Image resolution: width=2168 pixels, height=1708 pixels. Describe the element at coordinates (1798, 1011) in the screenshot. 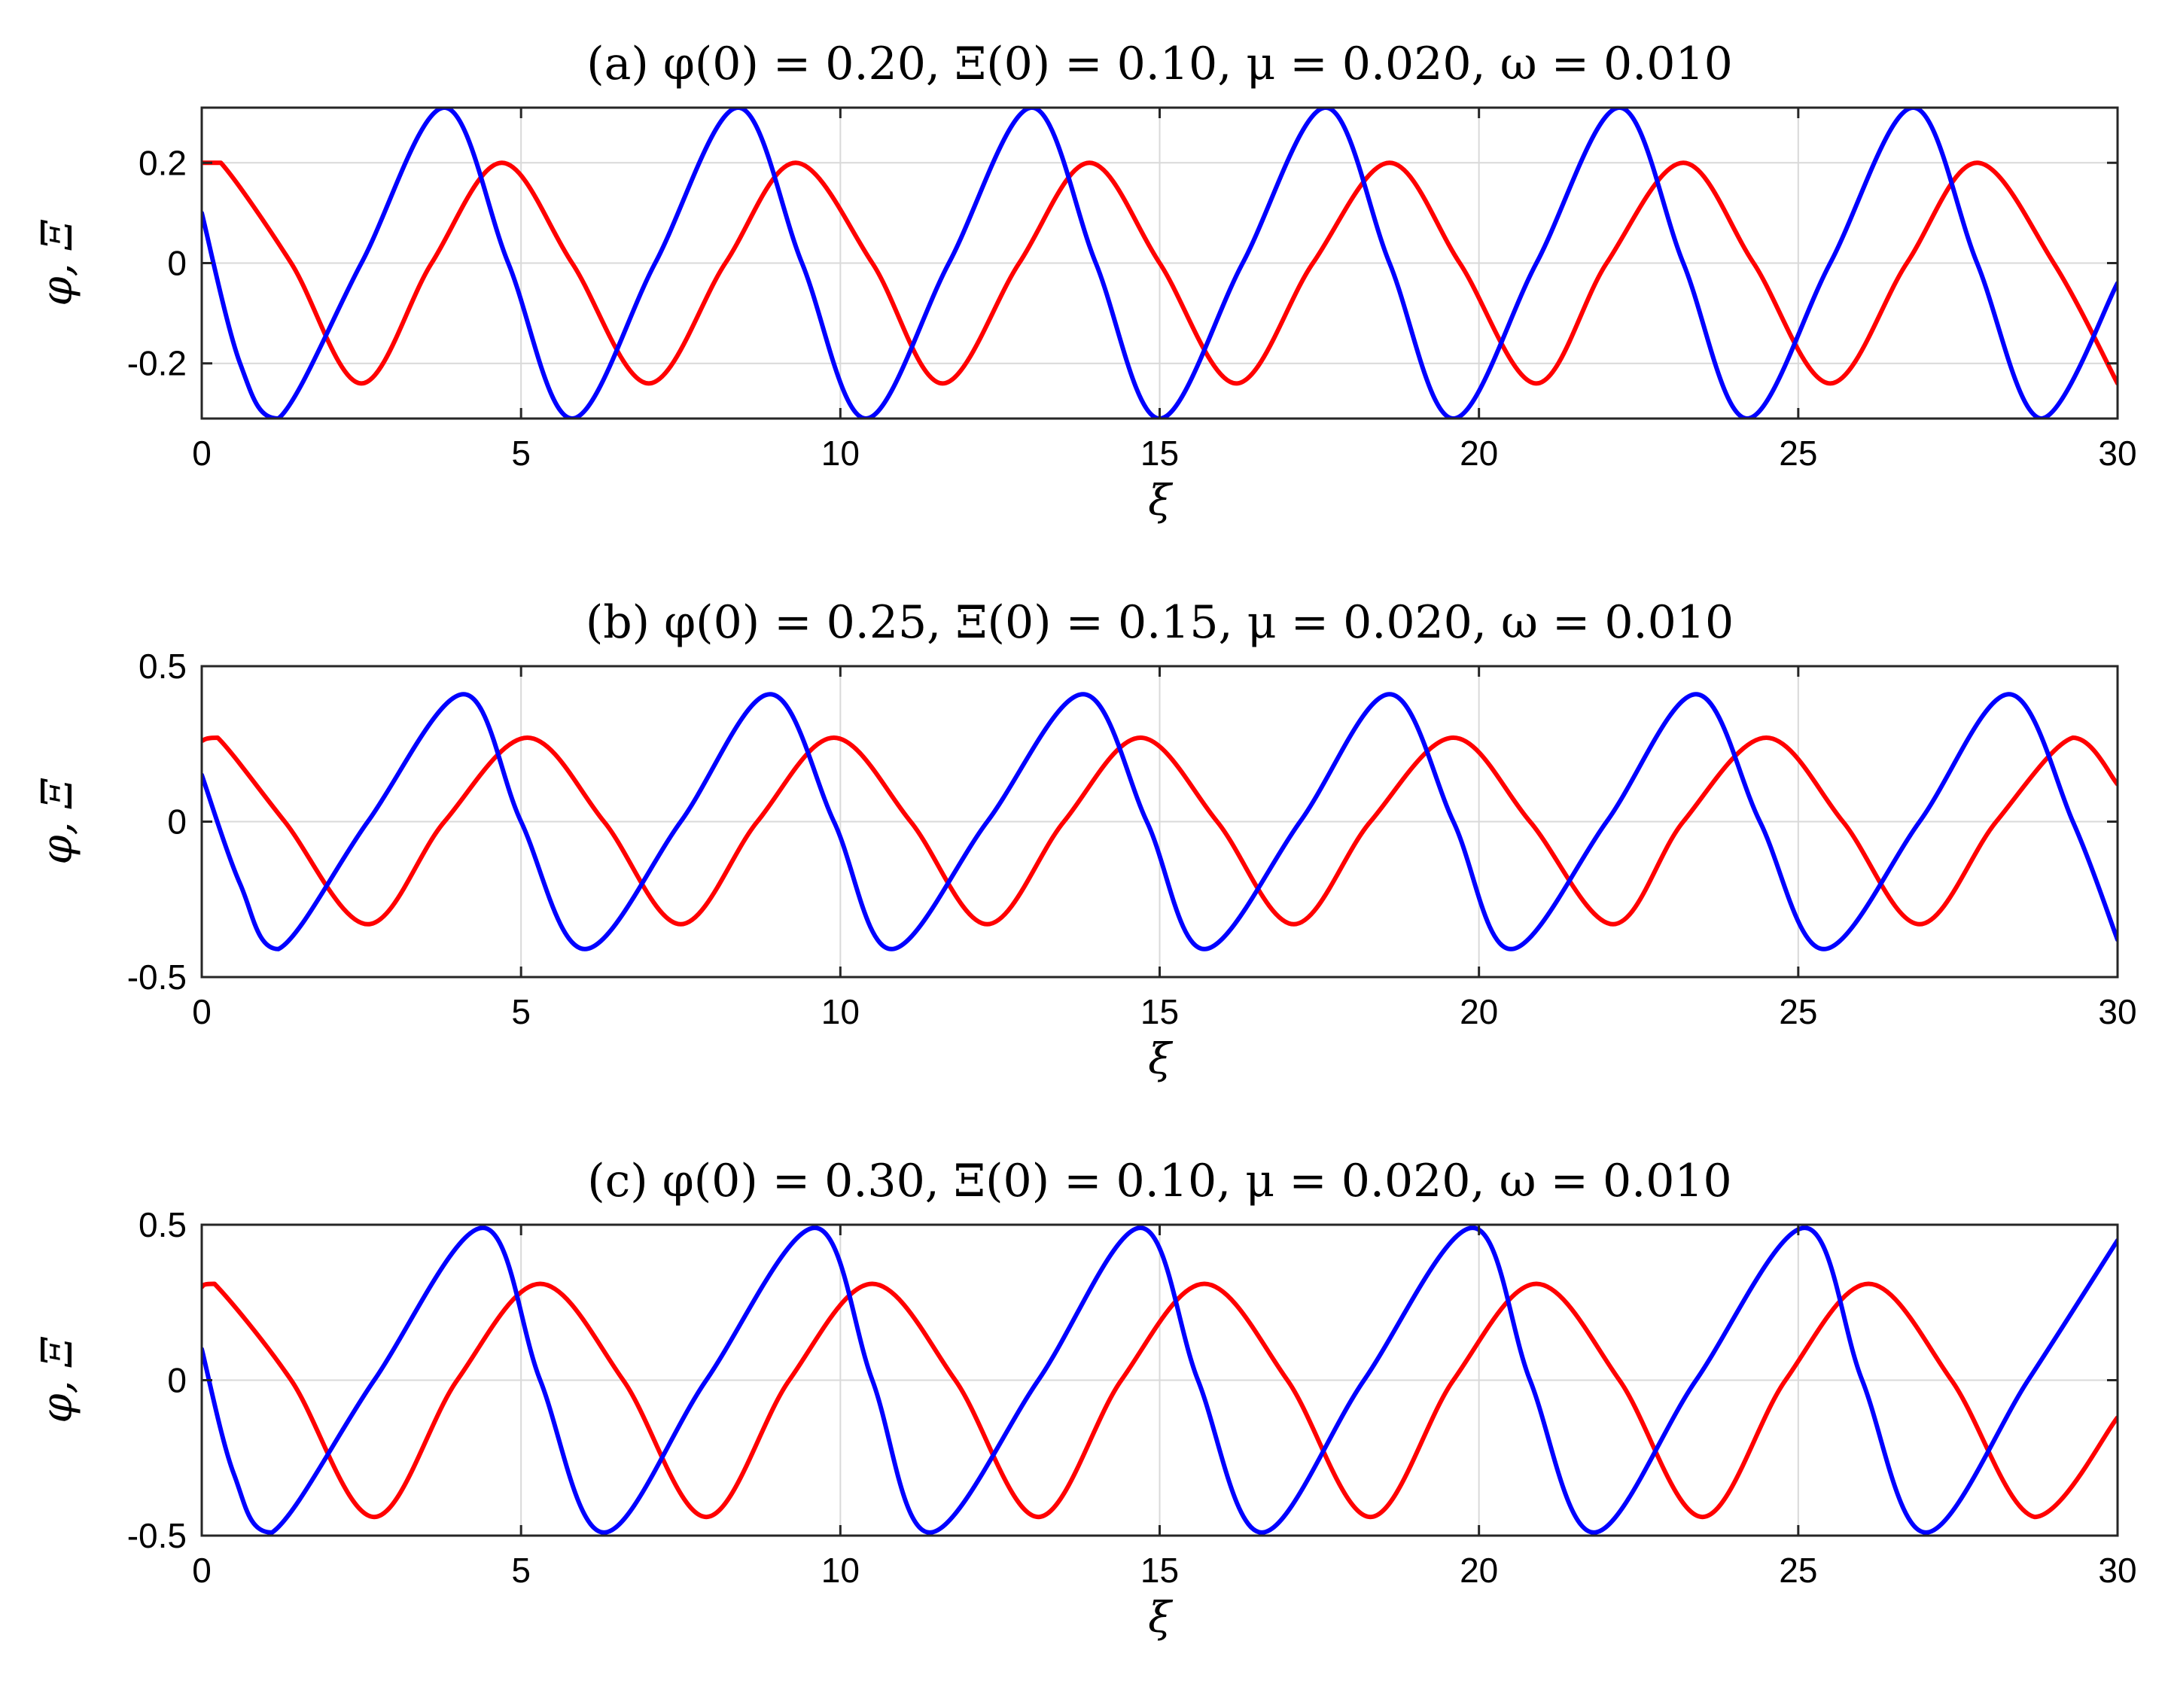

I see `panel-b-x-tick-label: 25` at that location.